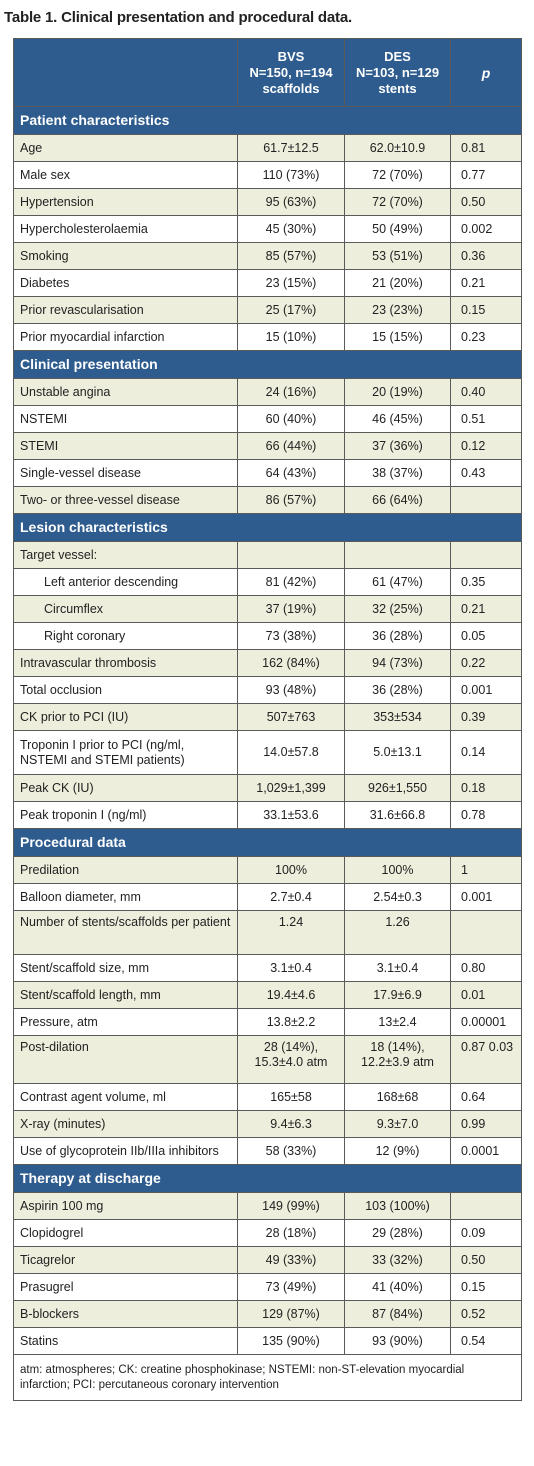  What do you see at coordinates (291, 609) in the screenshot?
I see `bvs-value: 37 (19%)` at bounding box center [291, 609].